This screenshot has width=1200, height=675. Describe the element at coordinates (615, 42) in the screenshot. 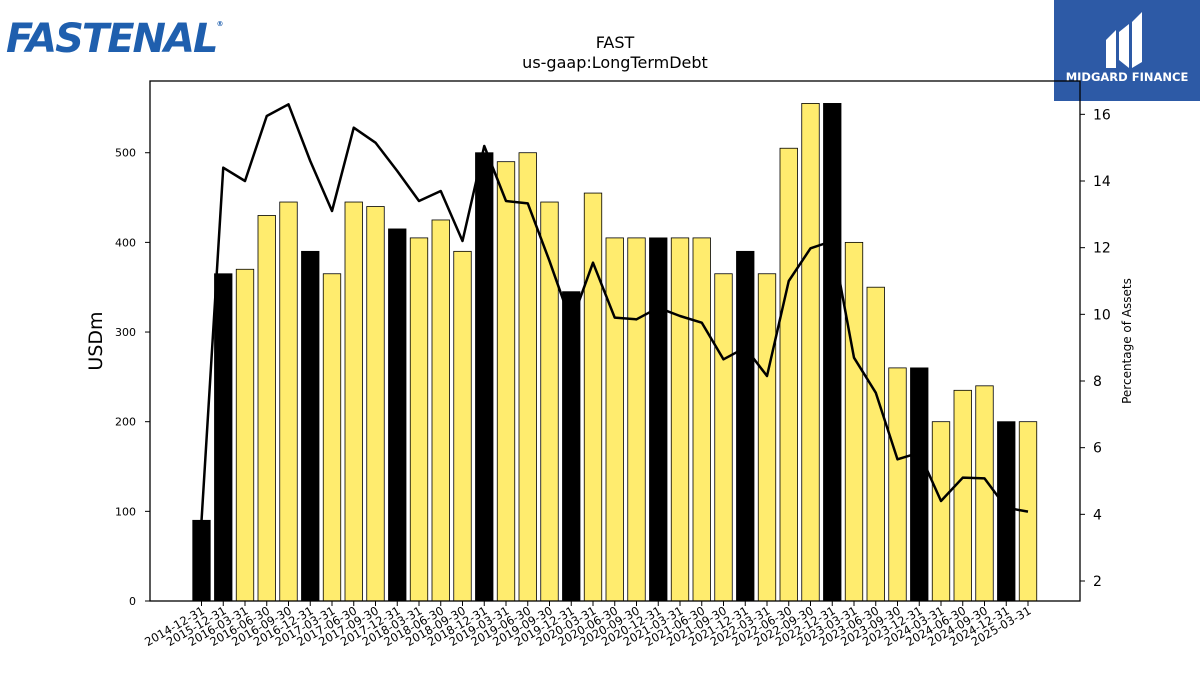

I see `chart-title: FAST` at that location.